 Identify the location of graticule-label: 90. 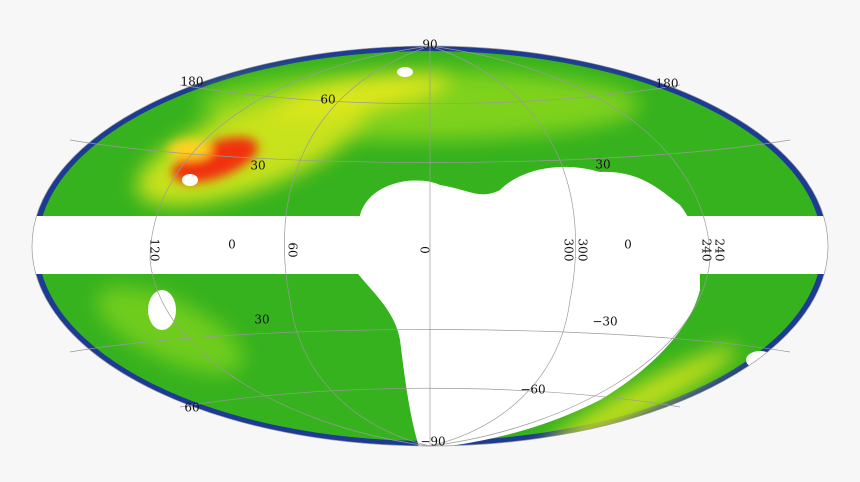
(429, 45).